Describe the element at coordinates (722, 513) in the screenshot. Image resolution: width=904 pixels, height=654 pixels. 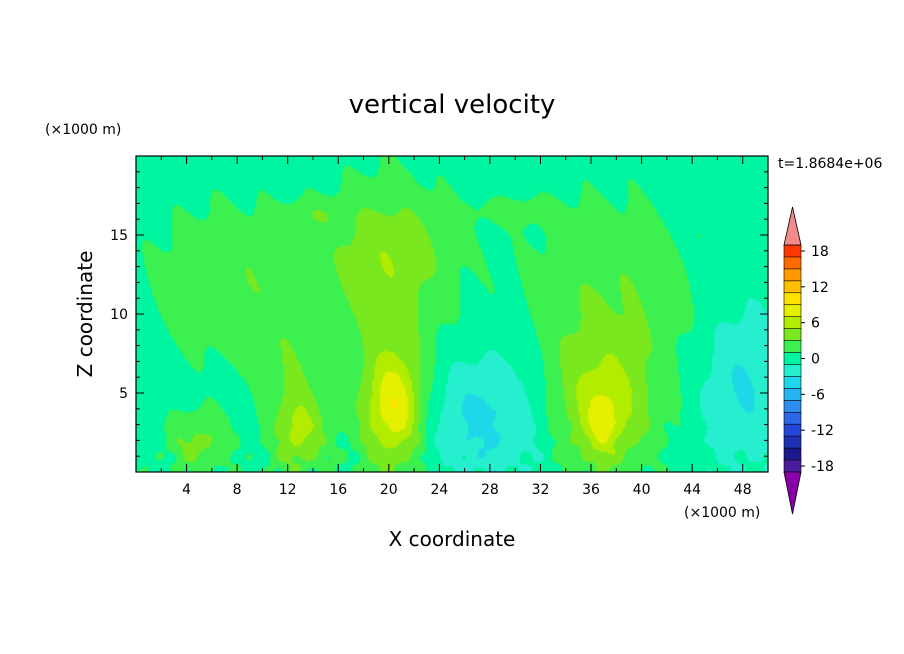
I see `x-unit-label: (×1000 m)` at that location.